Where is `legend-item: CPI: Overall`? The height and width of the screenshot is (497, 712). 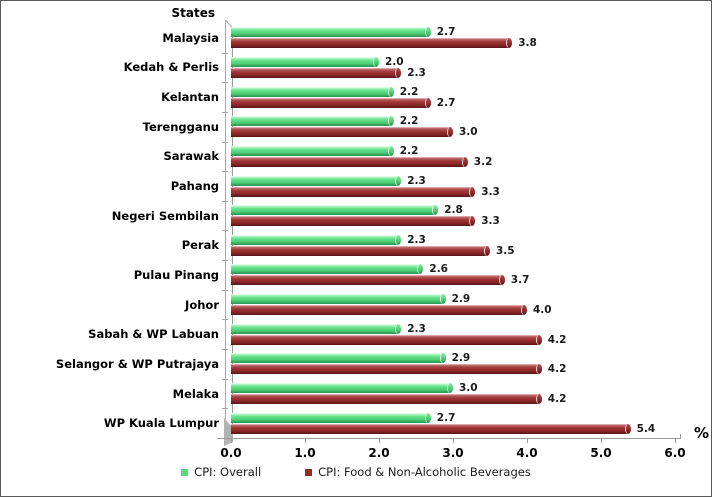
legend-item: CPI: Overall is located at coordinates (221, 472).